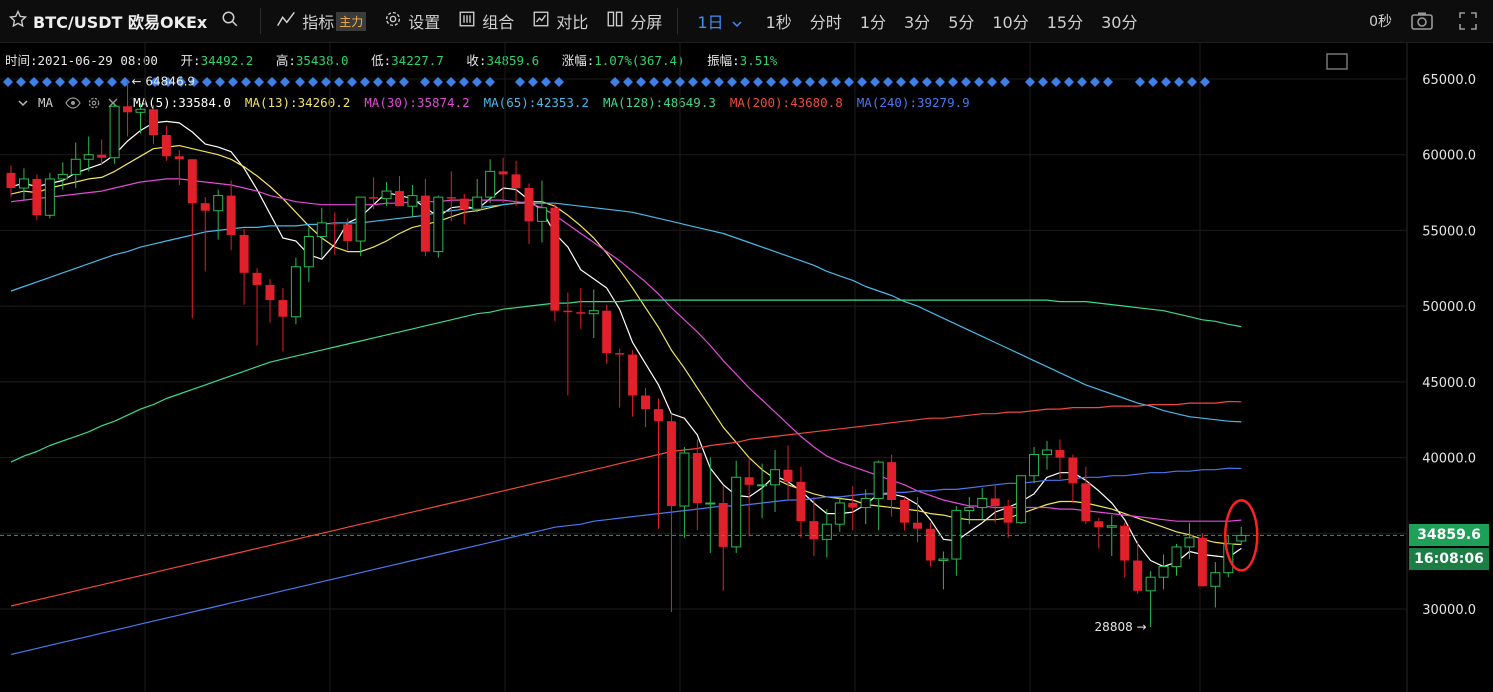 This screenshot has width=1493, height=692. I want to click on period-1s: 1秒, so click(778, 22).